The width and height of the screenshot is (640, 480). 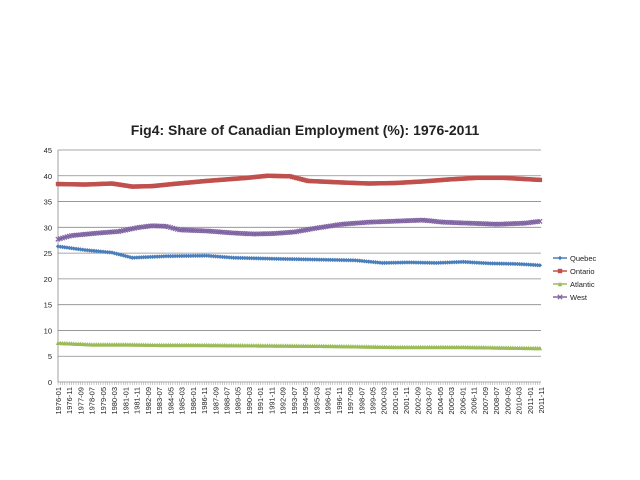 I want to click on x-tick-label: 1992-09, so click(x=283, y=401).